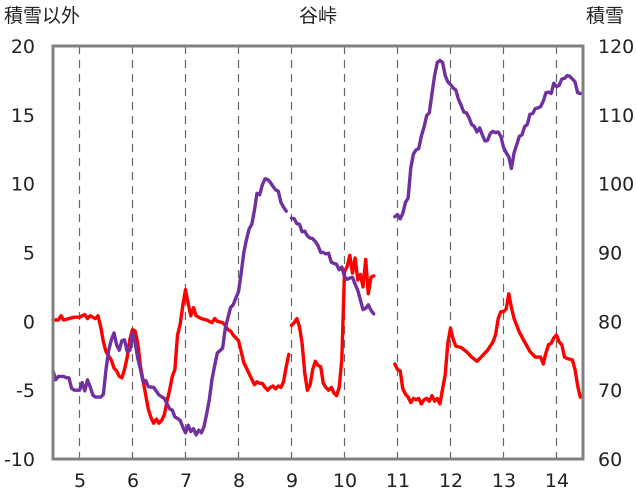 The width and height of the screenshot is (636, 501). What do you see at coordinates (133, 481) in the screenshot?
I see `x-tick-label: 6` at bounding box center [133, 481].